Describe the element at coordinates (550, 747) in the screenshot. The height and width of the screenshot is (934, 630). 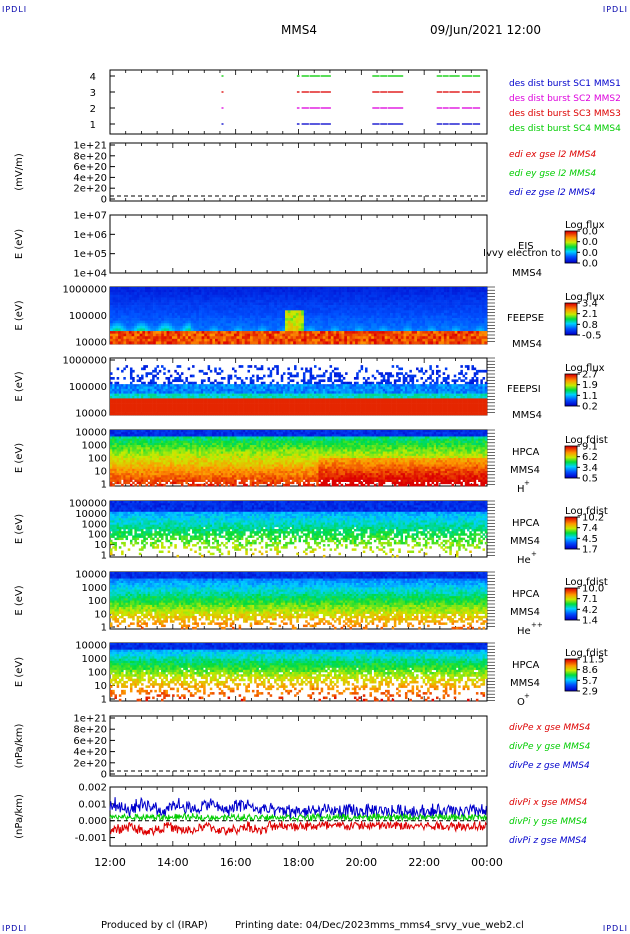
I see `legend-divpe-1: divPe y gse MMS4` at that location.